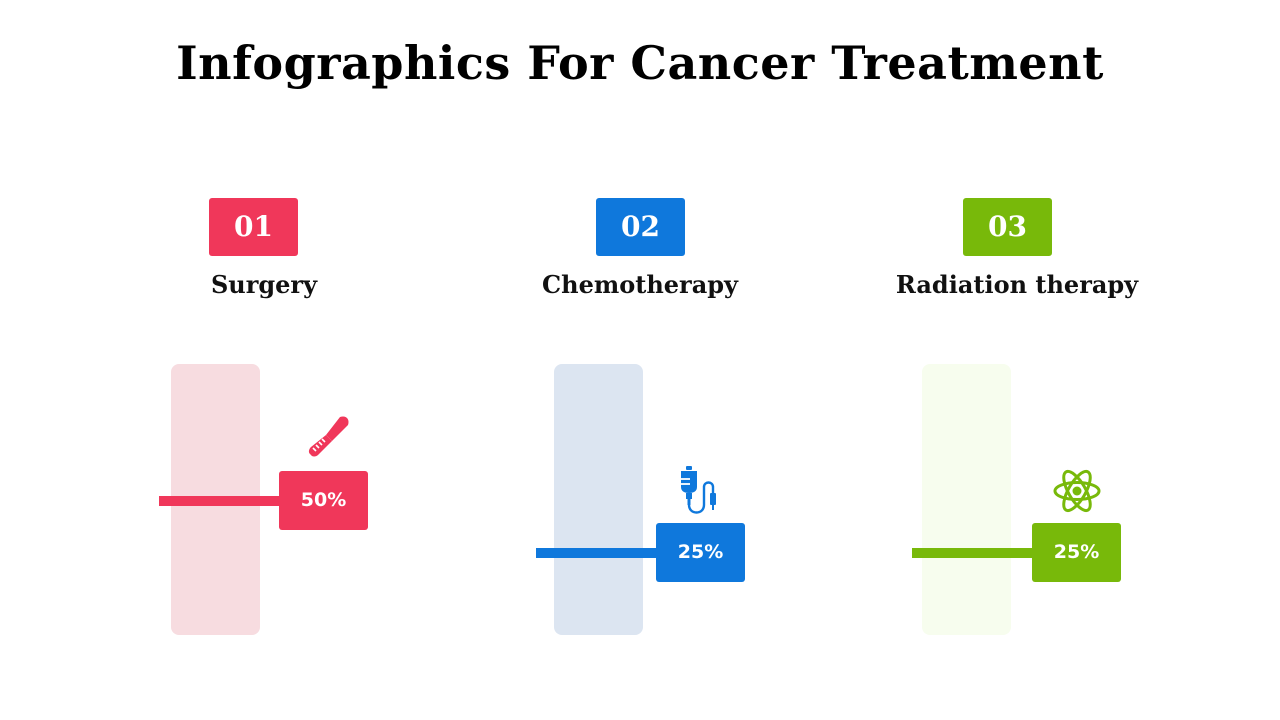 The image size is (1280, 720). I want to click on value-label: 50%, so click(323, 501).